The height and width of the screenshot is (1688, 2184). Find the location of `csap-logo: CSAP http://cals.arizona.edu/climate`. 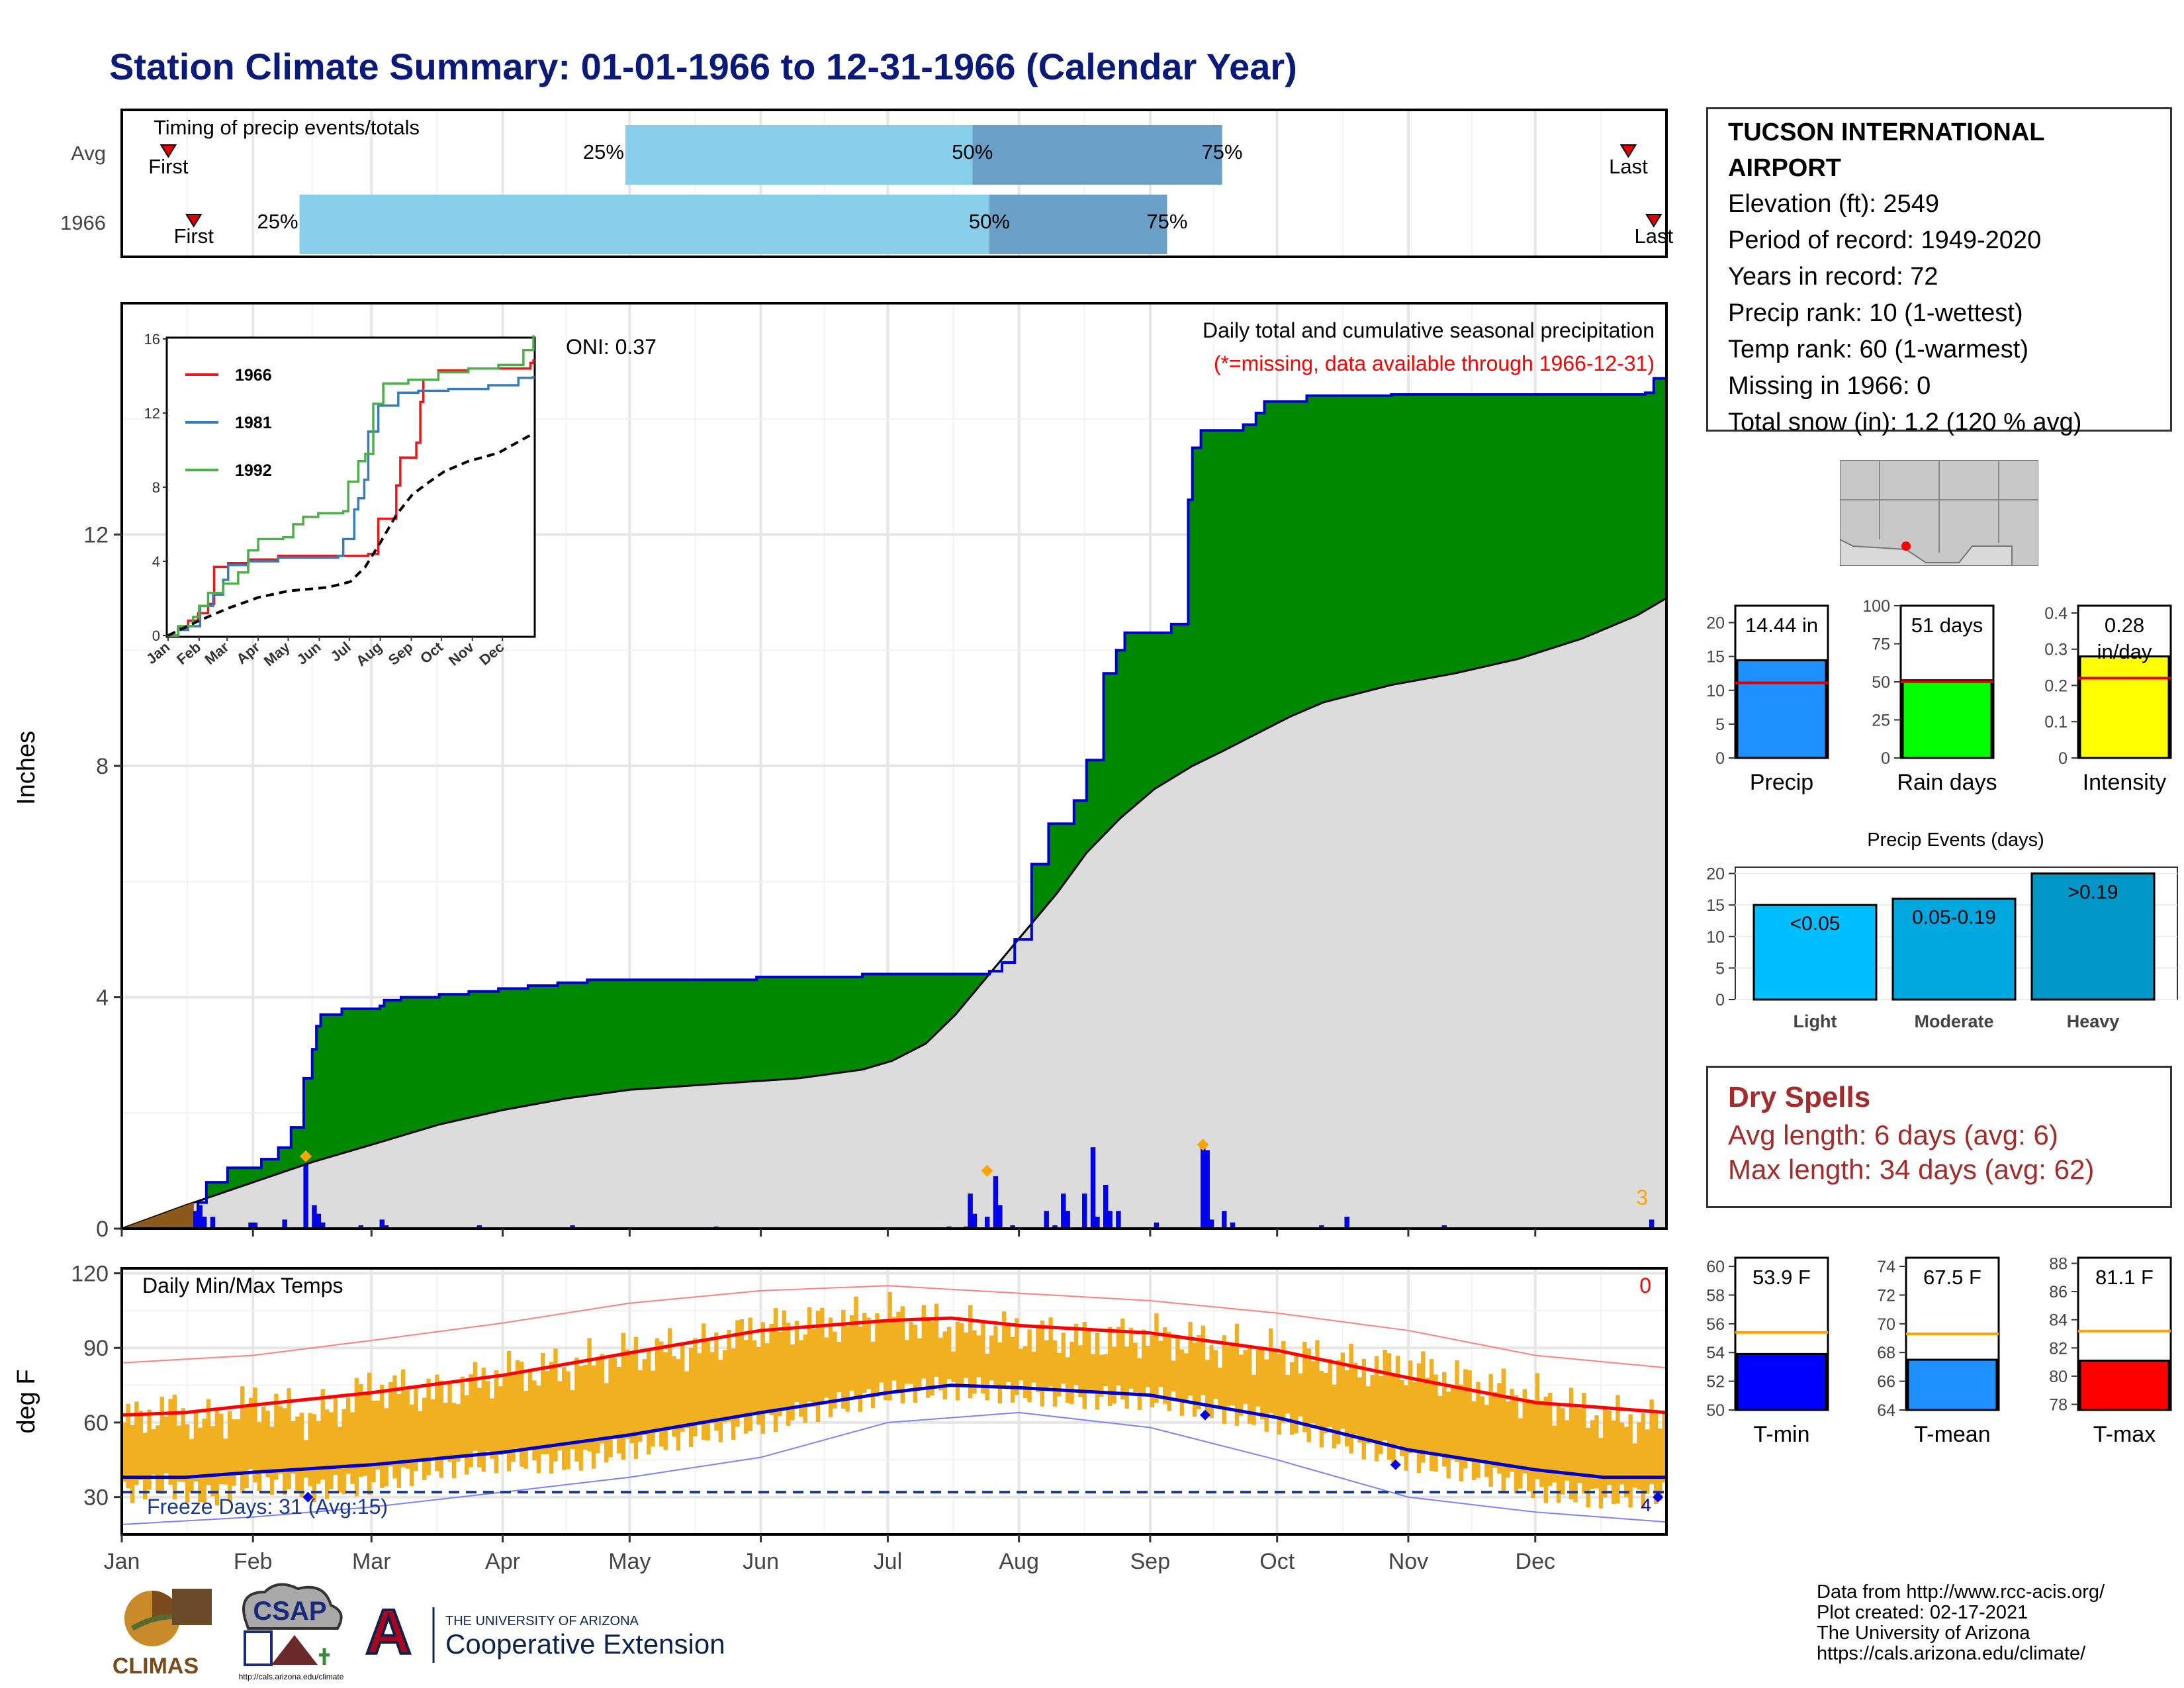

csap-logo: CSAP http://cals.arizona.edu/climate is located at coordinates (291, 1632).